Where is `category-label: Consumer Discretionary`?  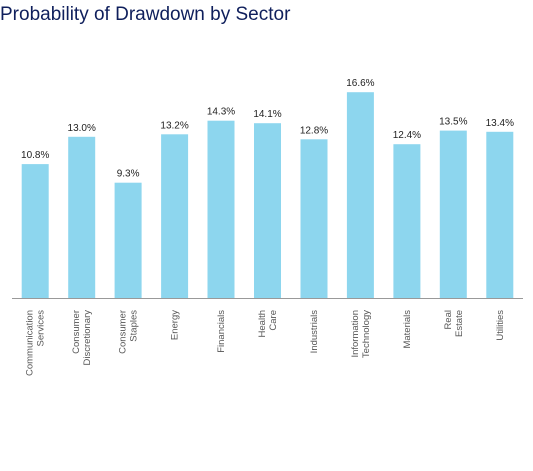 category-label: Consumer Discretionary is located at coordinates (82, 338).